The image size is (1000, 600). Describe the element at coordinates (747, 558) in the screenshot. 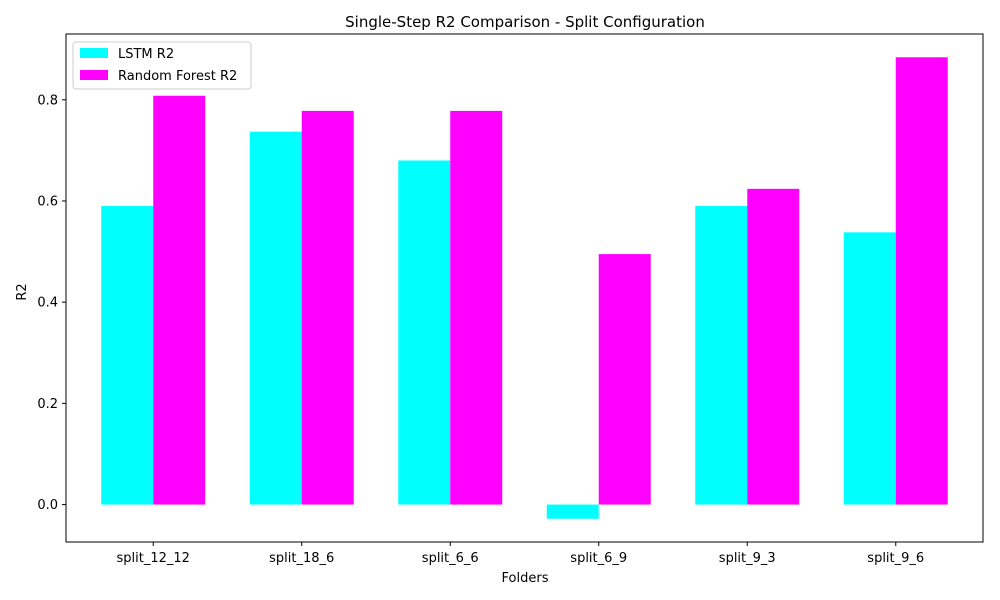

I see `x-tick-label: split_9_3` at that location.